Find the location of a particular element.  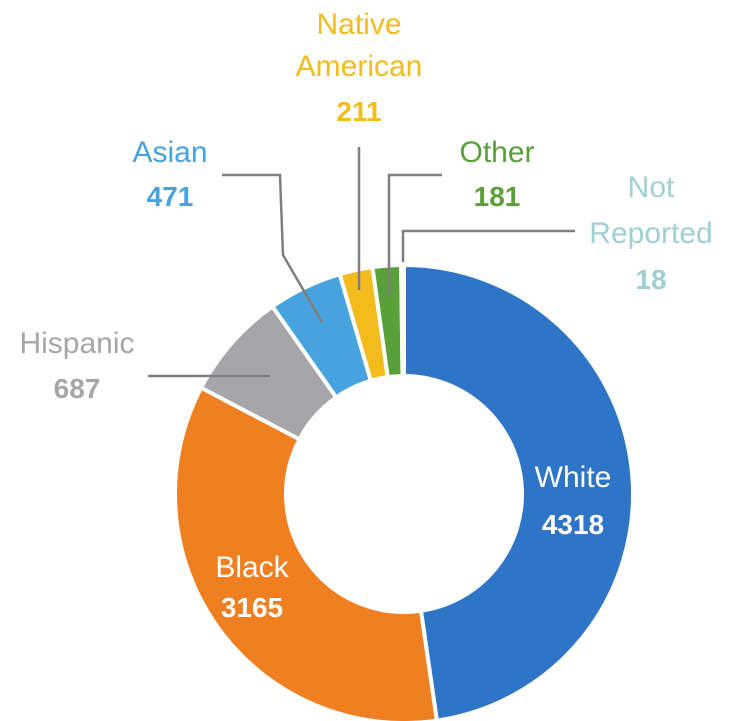

label-name-asian: Asian is located at coordinates (169, 152).